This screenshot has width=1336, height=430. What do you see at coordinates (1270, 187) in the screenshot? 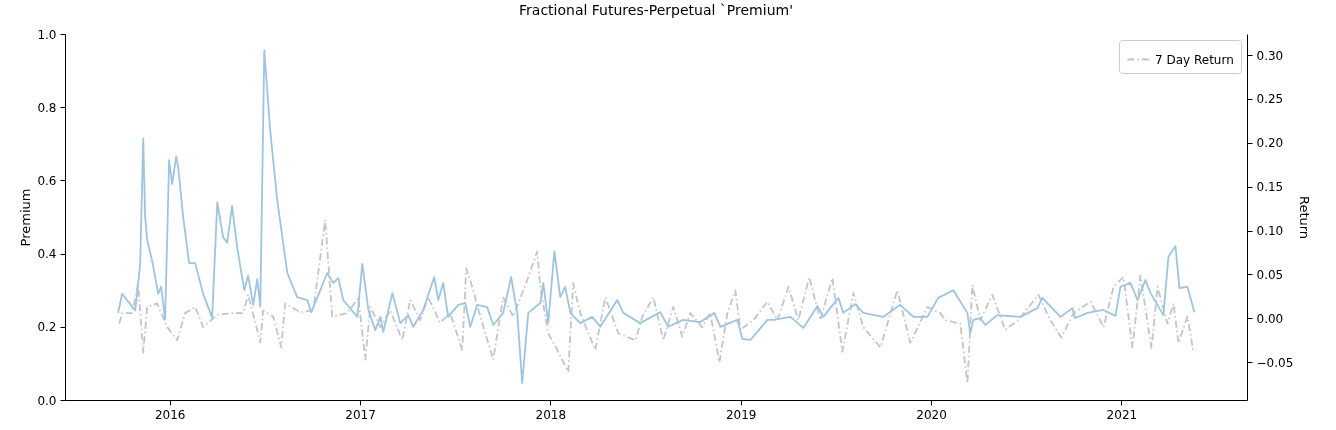
I see `y2-tick-label: 0.15` at bounding box center [1270, 187].